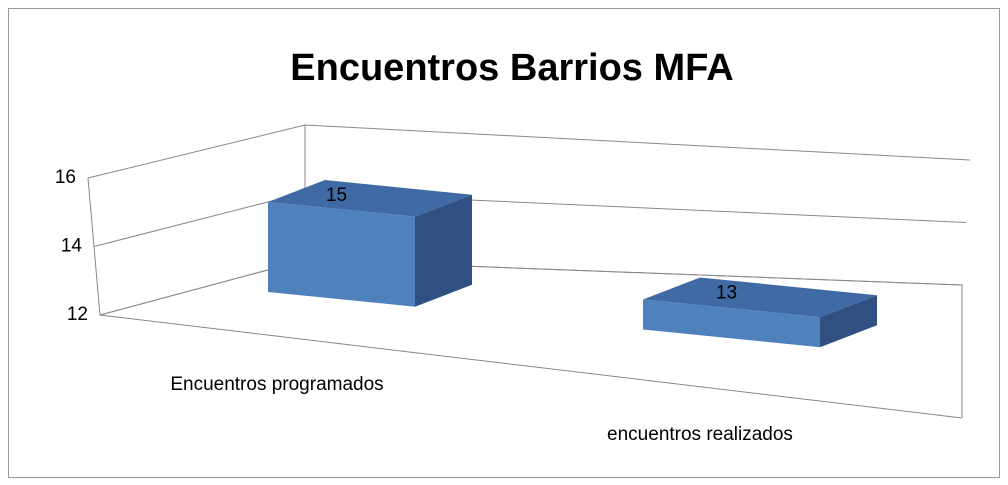 Image resolution: width=1008 pixels, height=485 pixels. Describe the element at coordinates (336, 195) in the screenshot. I see `data-label: 15` at that location.